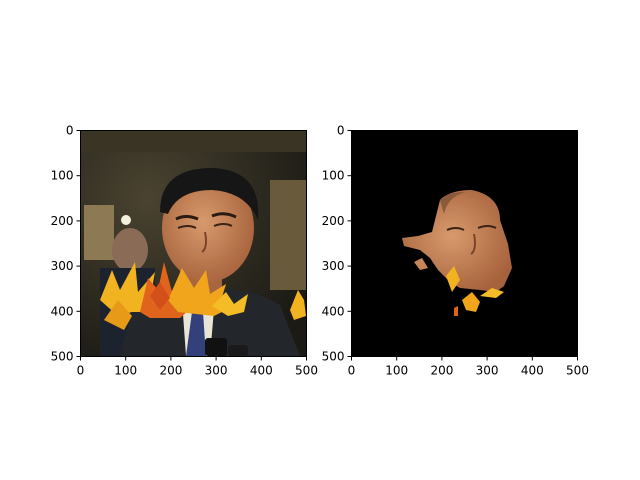 Image resolution: width=640 pixels, height=480 pixels. I want to click on mask-nose, so click(473, 244).